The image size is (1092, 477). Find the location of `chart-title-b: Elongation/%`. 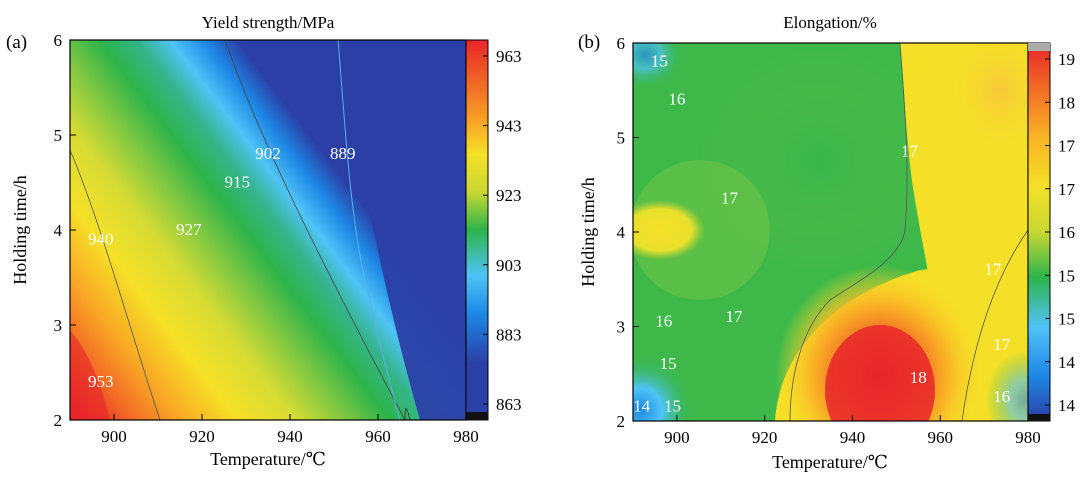

chart-title-b: Elongation/% is located at coordinates (829, 22).